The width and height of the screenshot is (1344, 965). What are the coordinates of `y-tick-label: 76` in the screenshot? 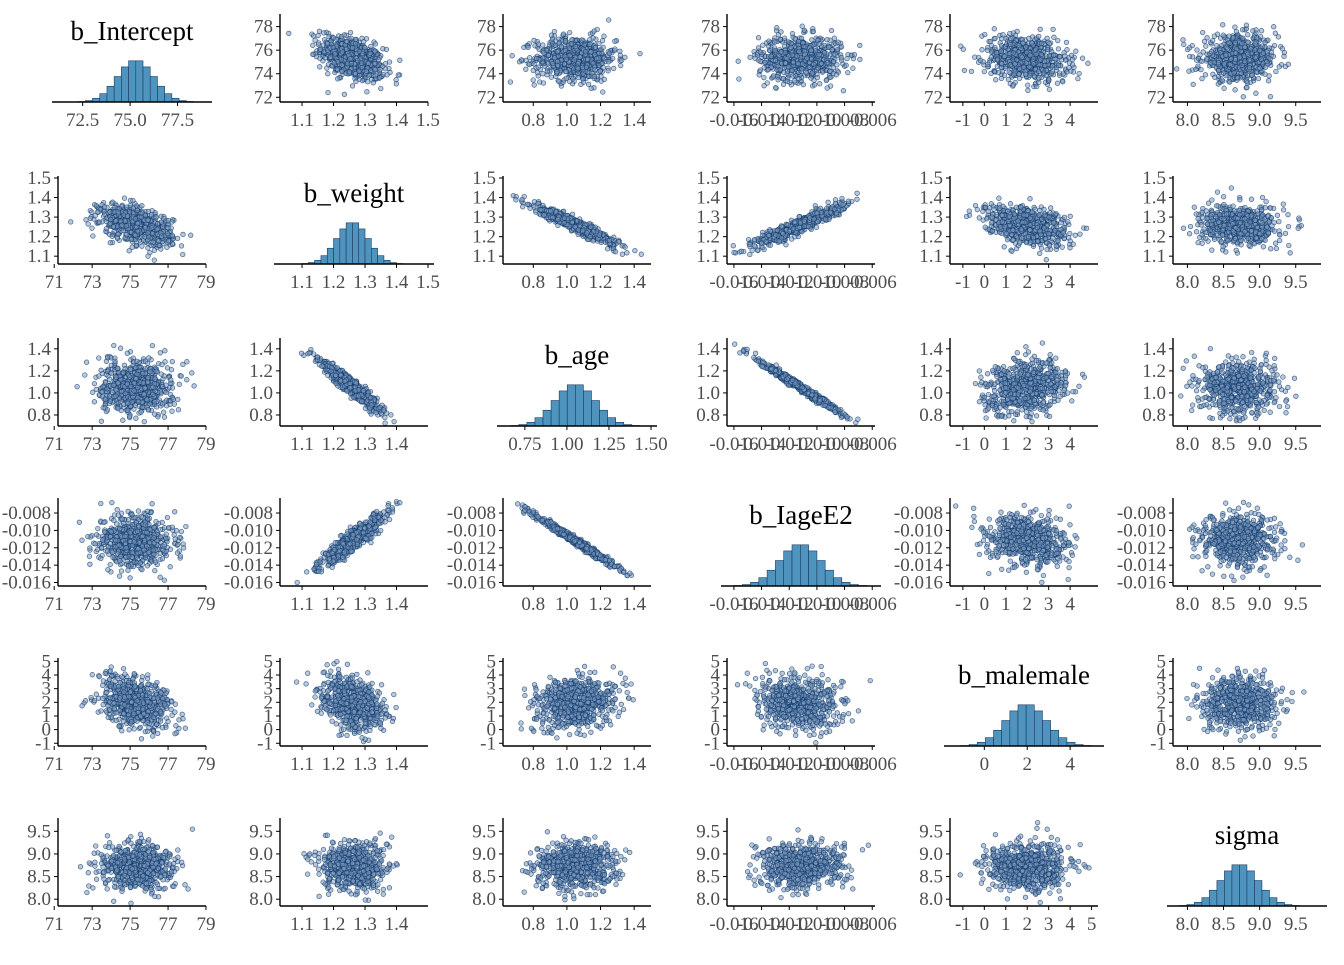 It's located at (710, 50).